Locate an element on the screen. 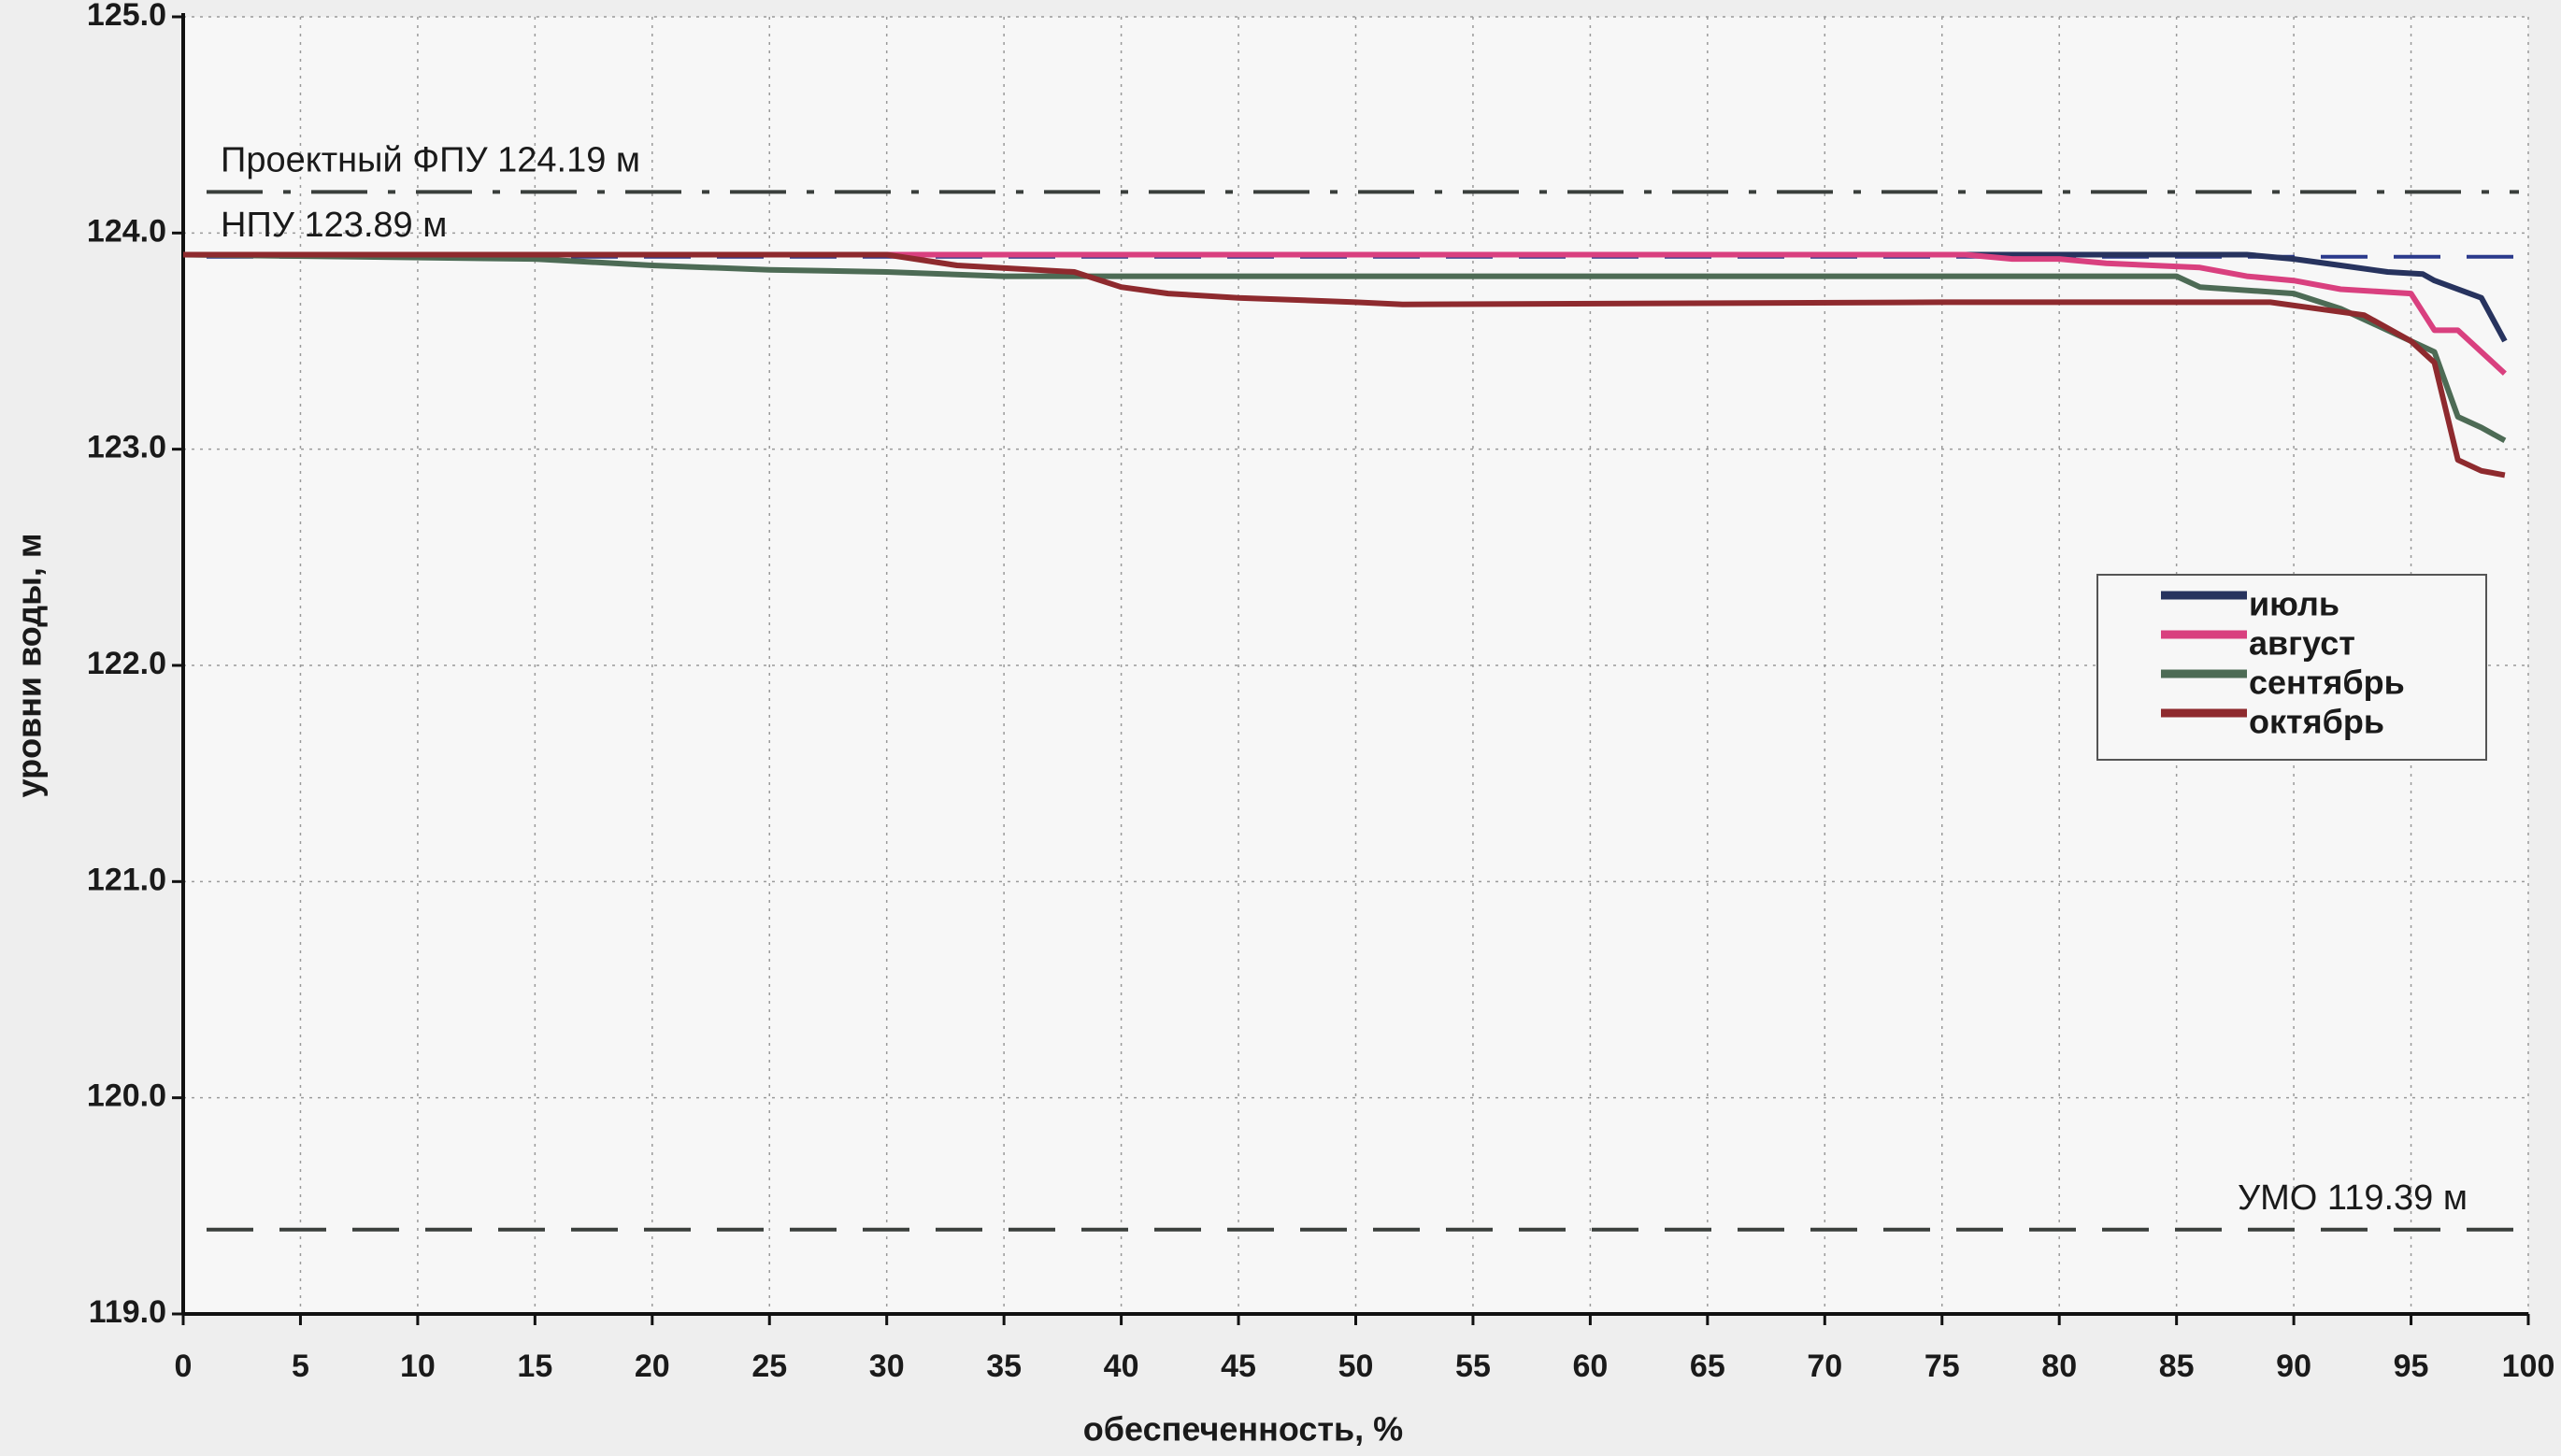 This screenshot has width=2561, height=1456. legend-label: сентябрь is located at coordinates (2327, 683).